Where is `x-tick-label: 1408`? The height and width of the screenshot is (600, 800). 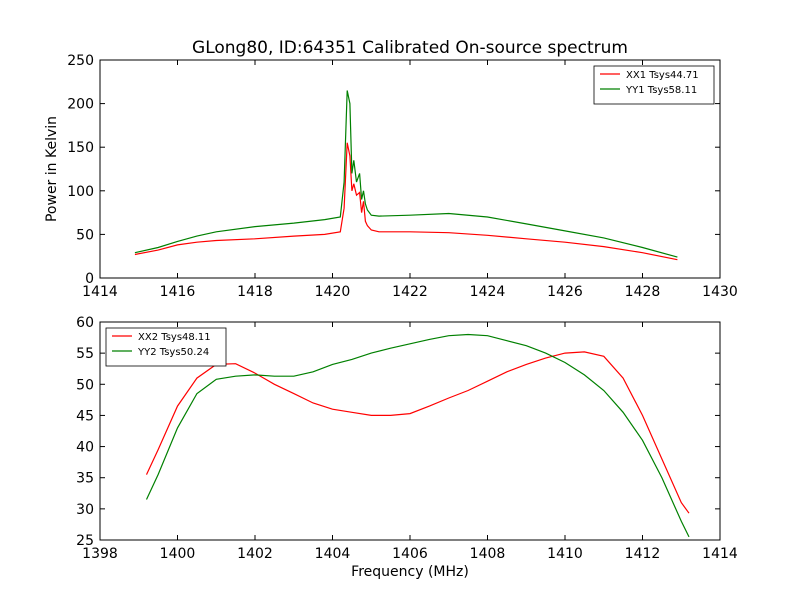 x-tick-label: 1408 is located at coordinates (488, 554).